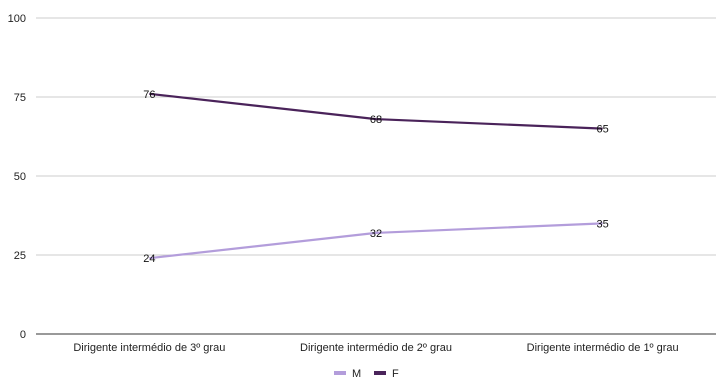 The height and width of the screenshot is (381, 716). Describe the element at coordinates (20, 177) in the screenshot. I see `y-tick-label: 50` at that location.